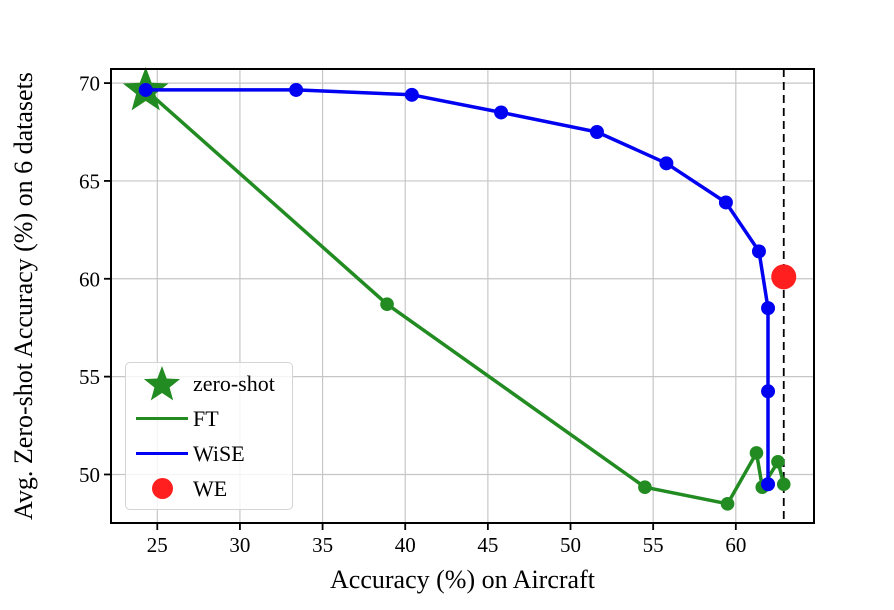  I want to click on dot-swatch-icon, so click(162, 488).